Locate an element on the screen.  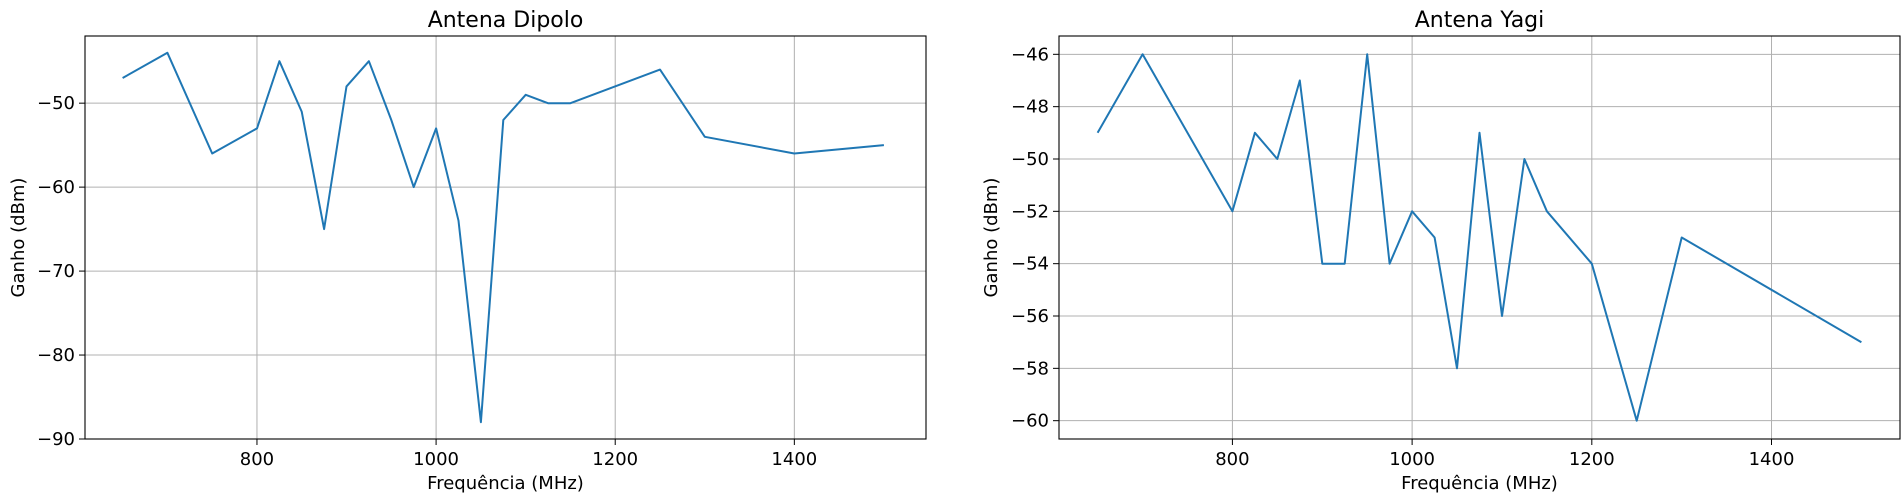
dipolo-x-tick-label: 800 is located at coordinates (257, 459).